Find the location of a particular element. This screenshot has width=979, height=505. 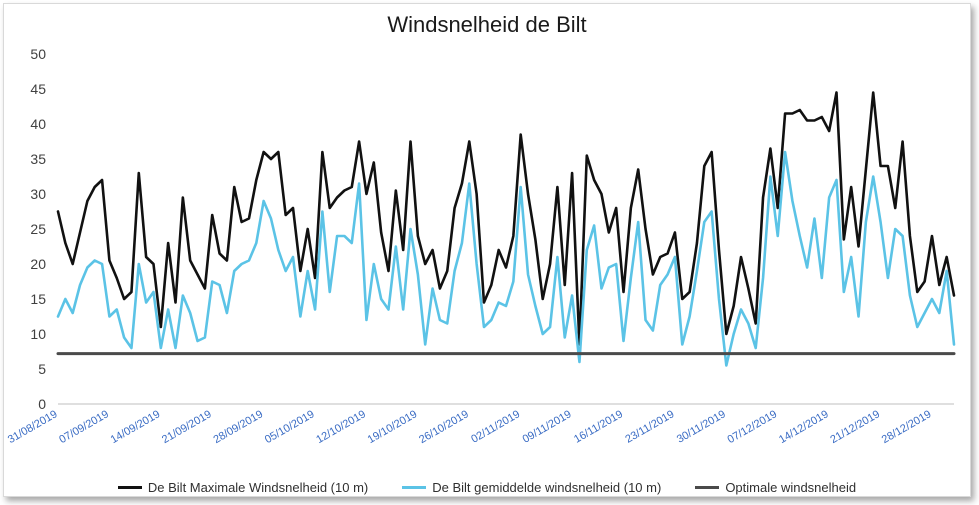

legend-item-optimal: Optimale windsnelheid is located at coordinates (775, 487).